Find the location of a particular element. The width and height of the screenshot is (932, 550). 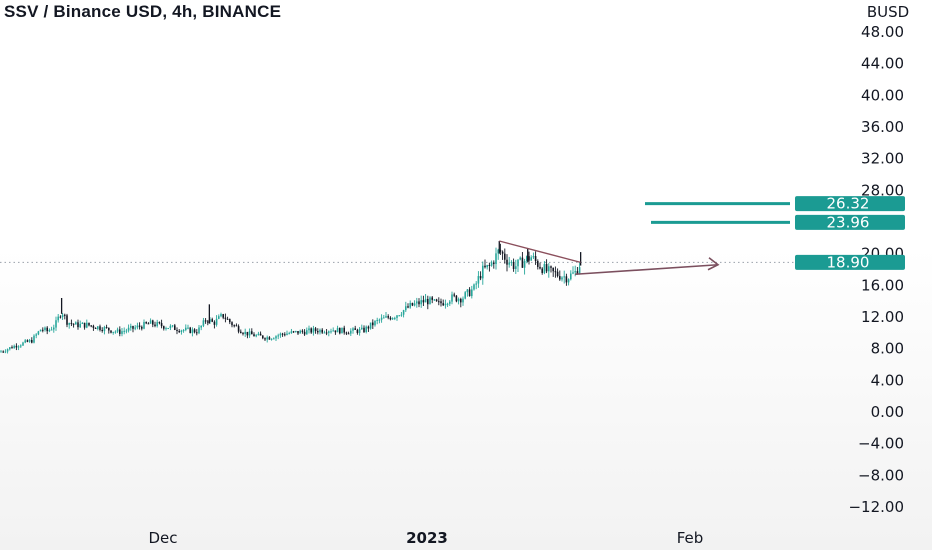

x-axis: Dec 2023 Feb is located at coordinates (425, 538).